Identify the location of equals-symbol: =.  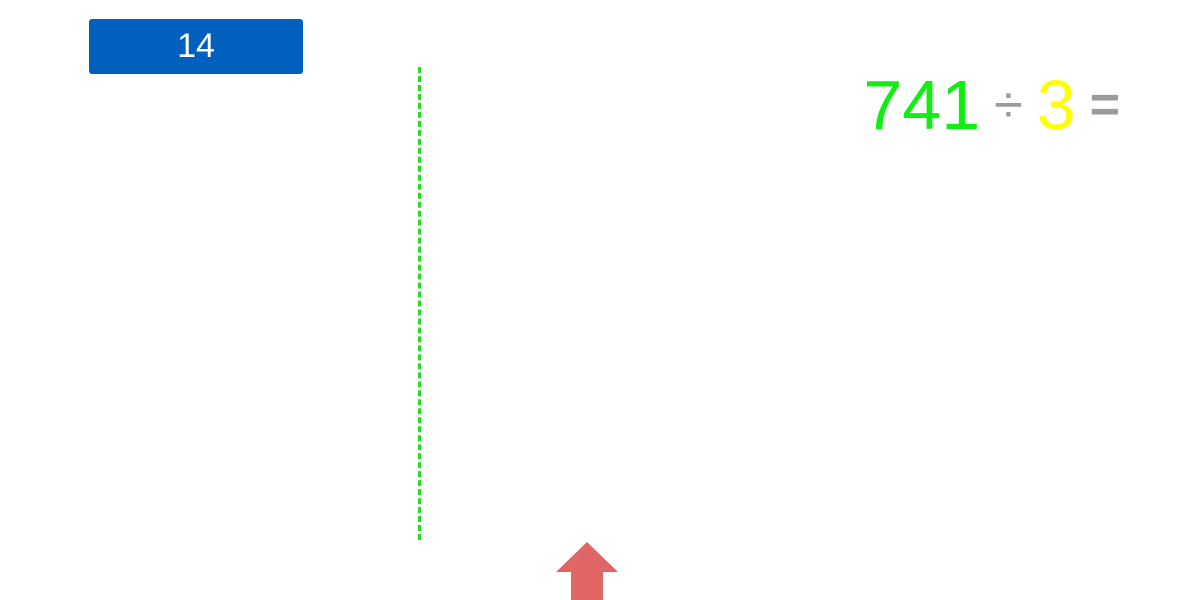
(1104, 105).